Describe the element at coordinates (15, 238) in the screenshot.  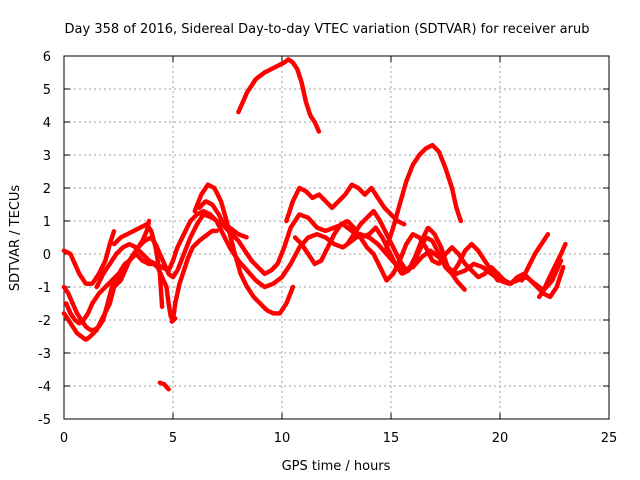
I see `y-axis-label: SDTVAR / TECUs` at that location.